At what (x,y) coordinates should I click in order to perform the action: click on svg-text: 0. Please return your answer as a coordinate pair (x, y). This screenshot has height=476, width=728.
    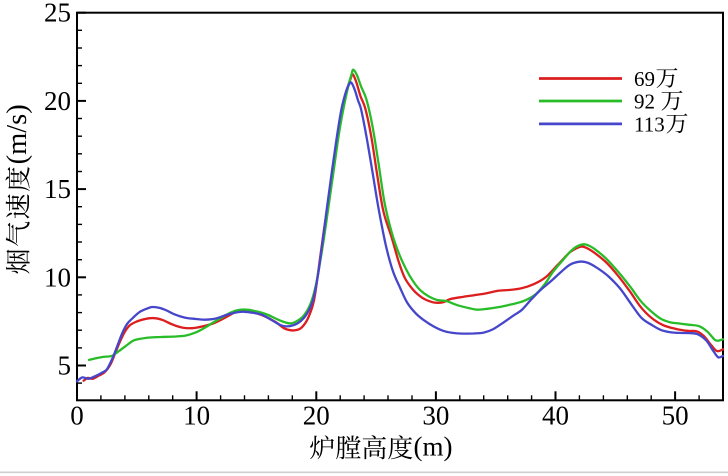
    Looking at the image, I should click on (77, 416).